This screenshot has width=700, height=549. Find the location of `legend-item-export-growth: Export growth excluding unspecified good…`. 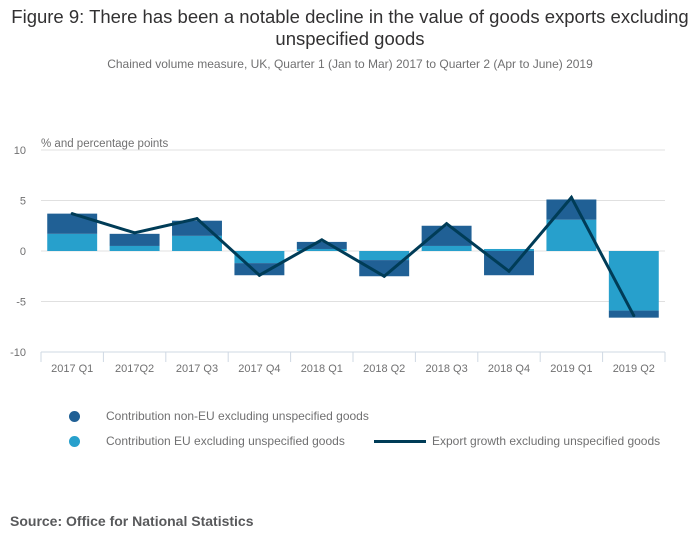

legend-item-export-growth: Export growth excluding unspecified good… is located at coordinates (517, 441).